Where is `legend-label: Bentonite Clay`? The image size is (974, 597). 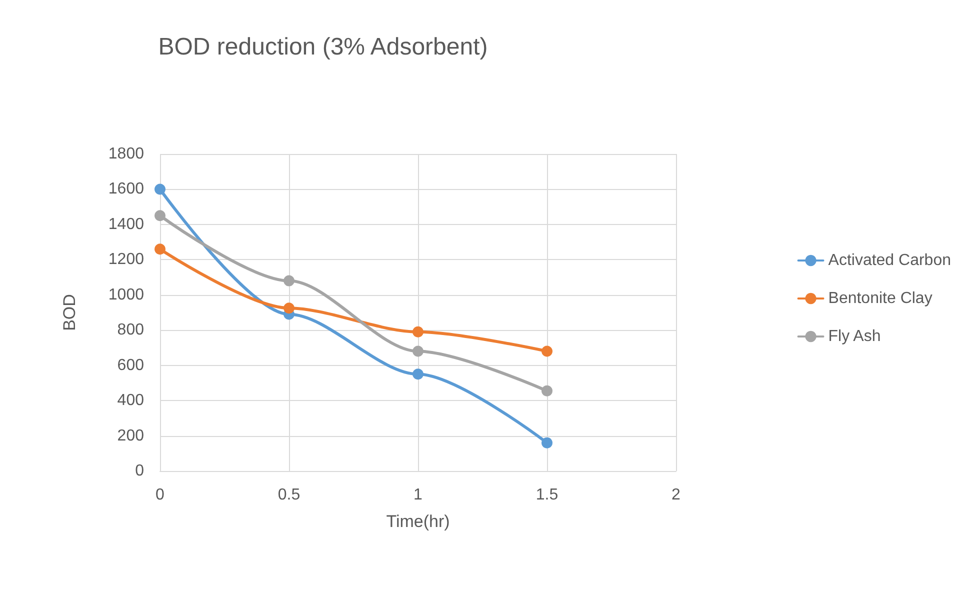
legend-label: Bentonite Clay is located at coordinates (880, 298).